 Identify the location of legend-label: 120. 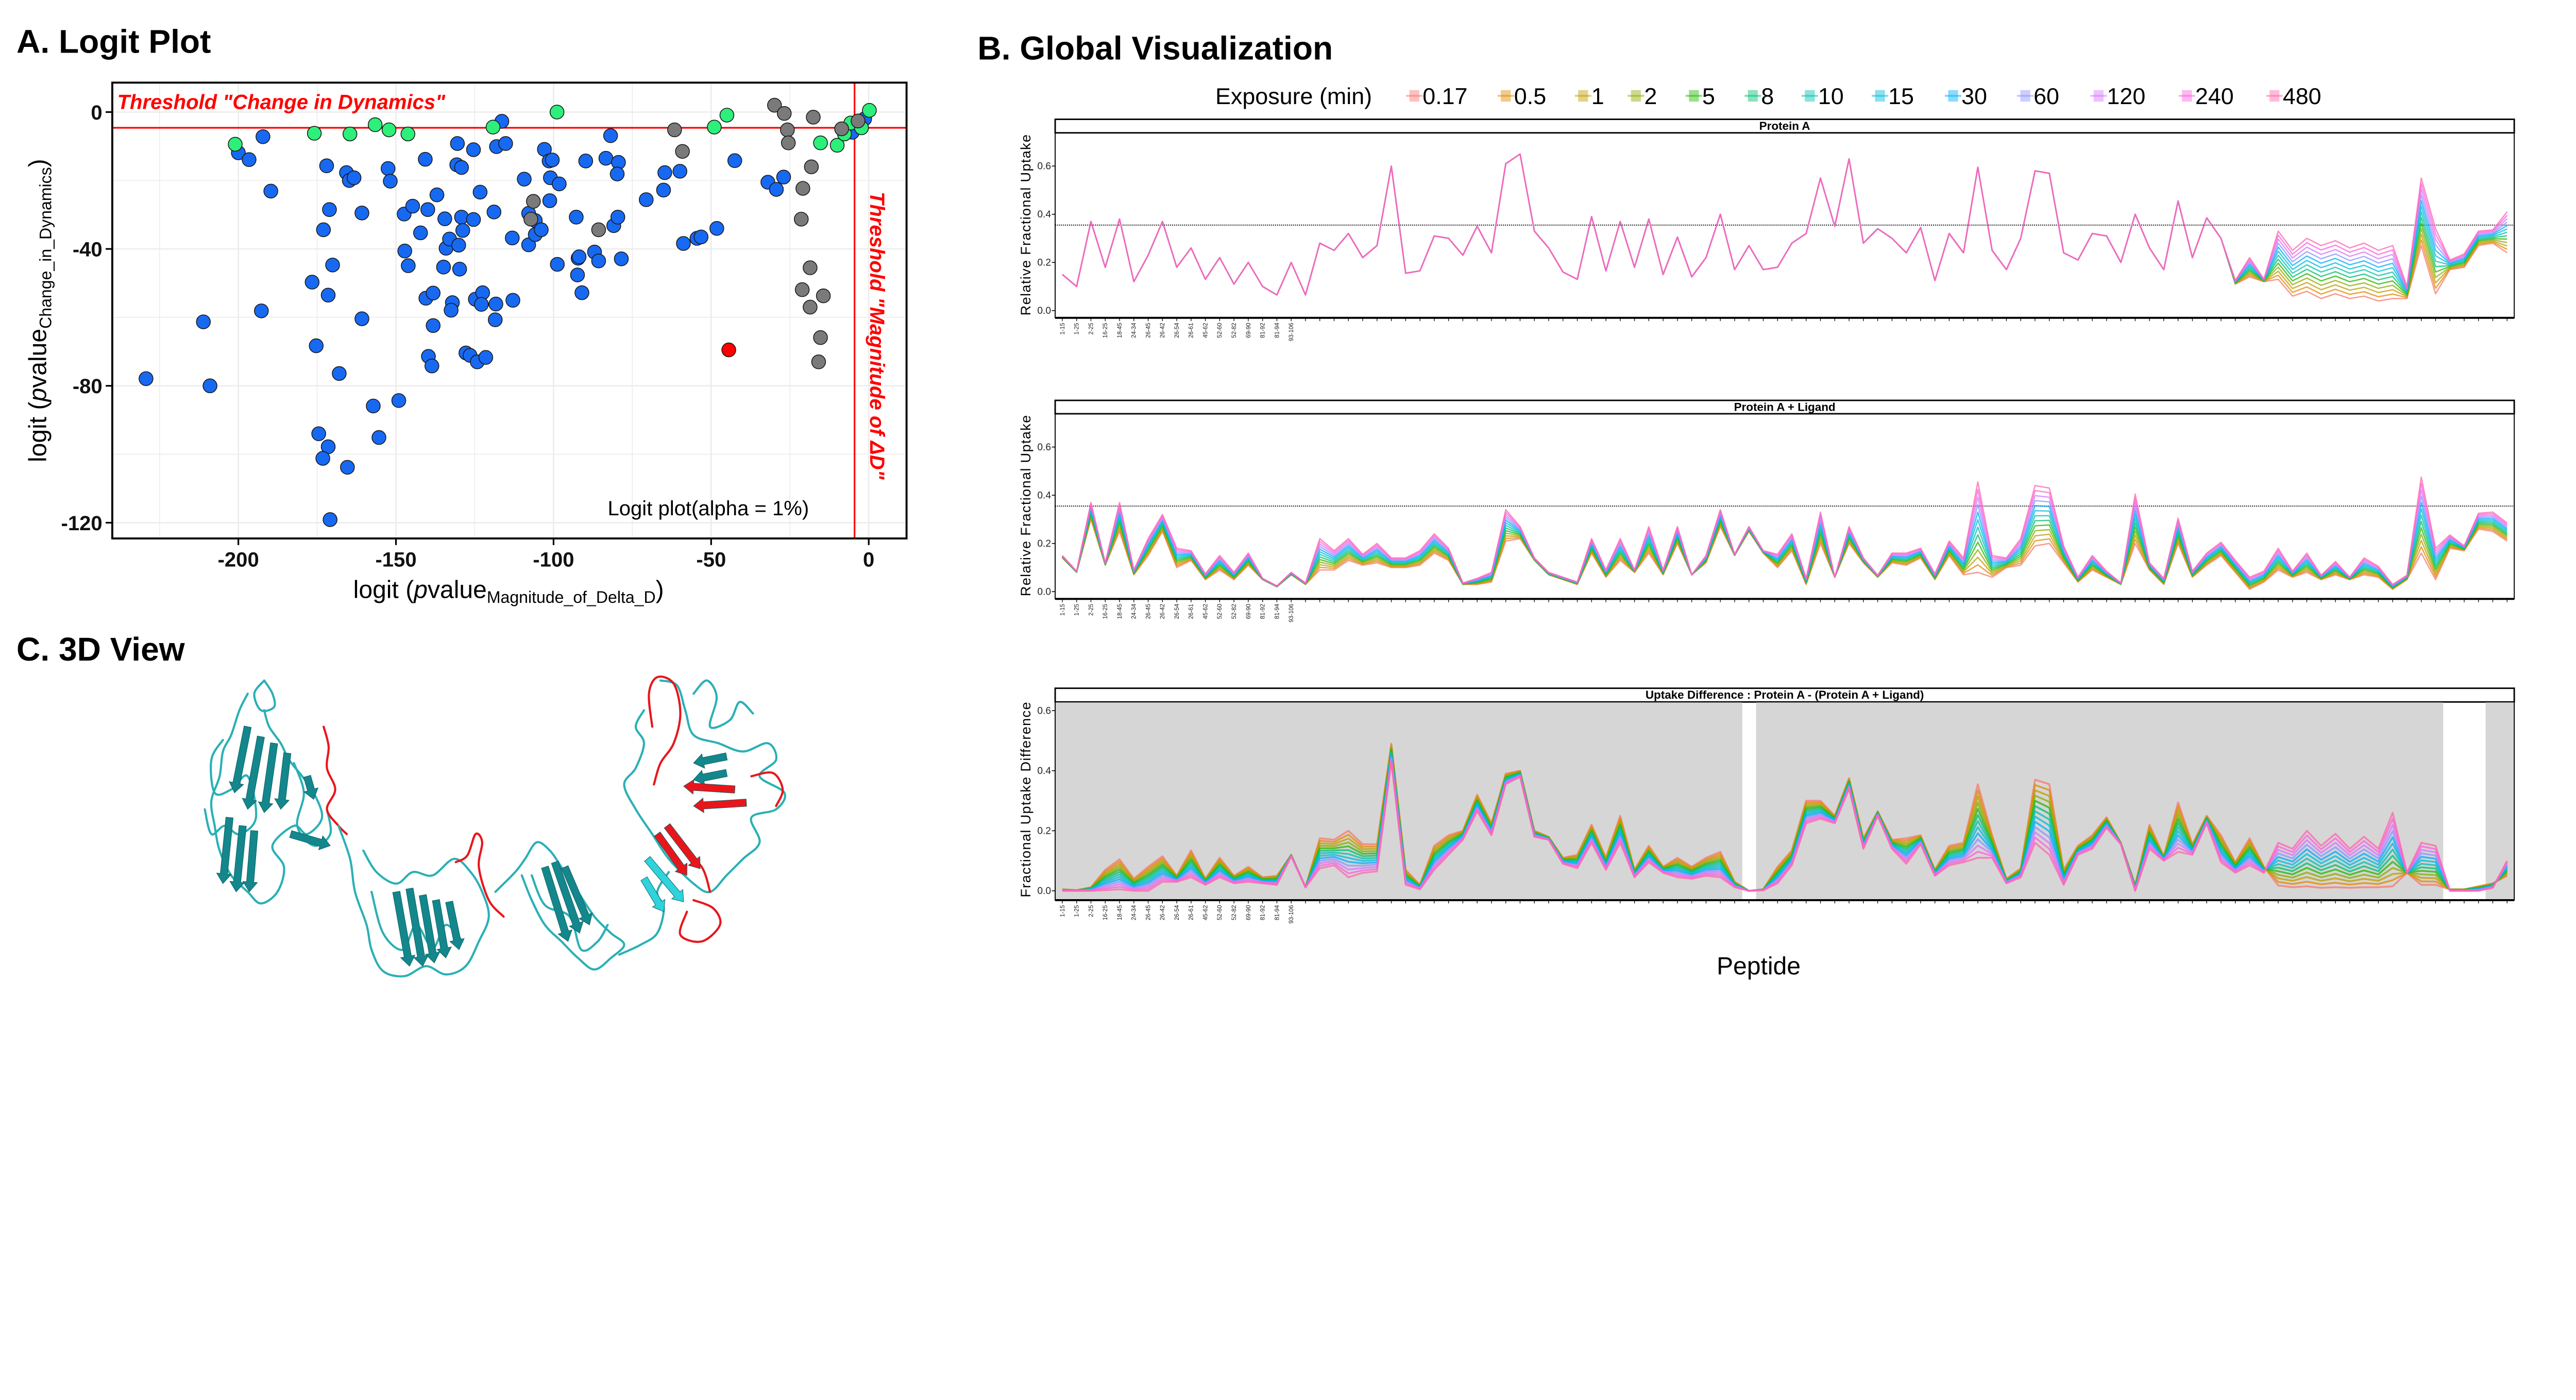
(2126, 96).